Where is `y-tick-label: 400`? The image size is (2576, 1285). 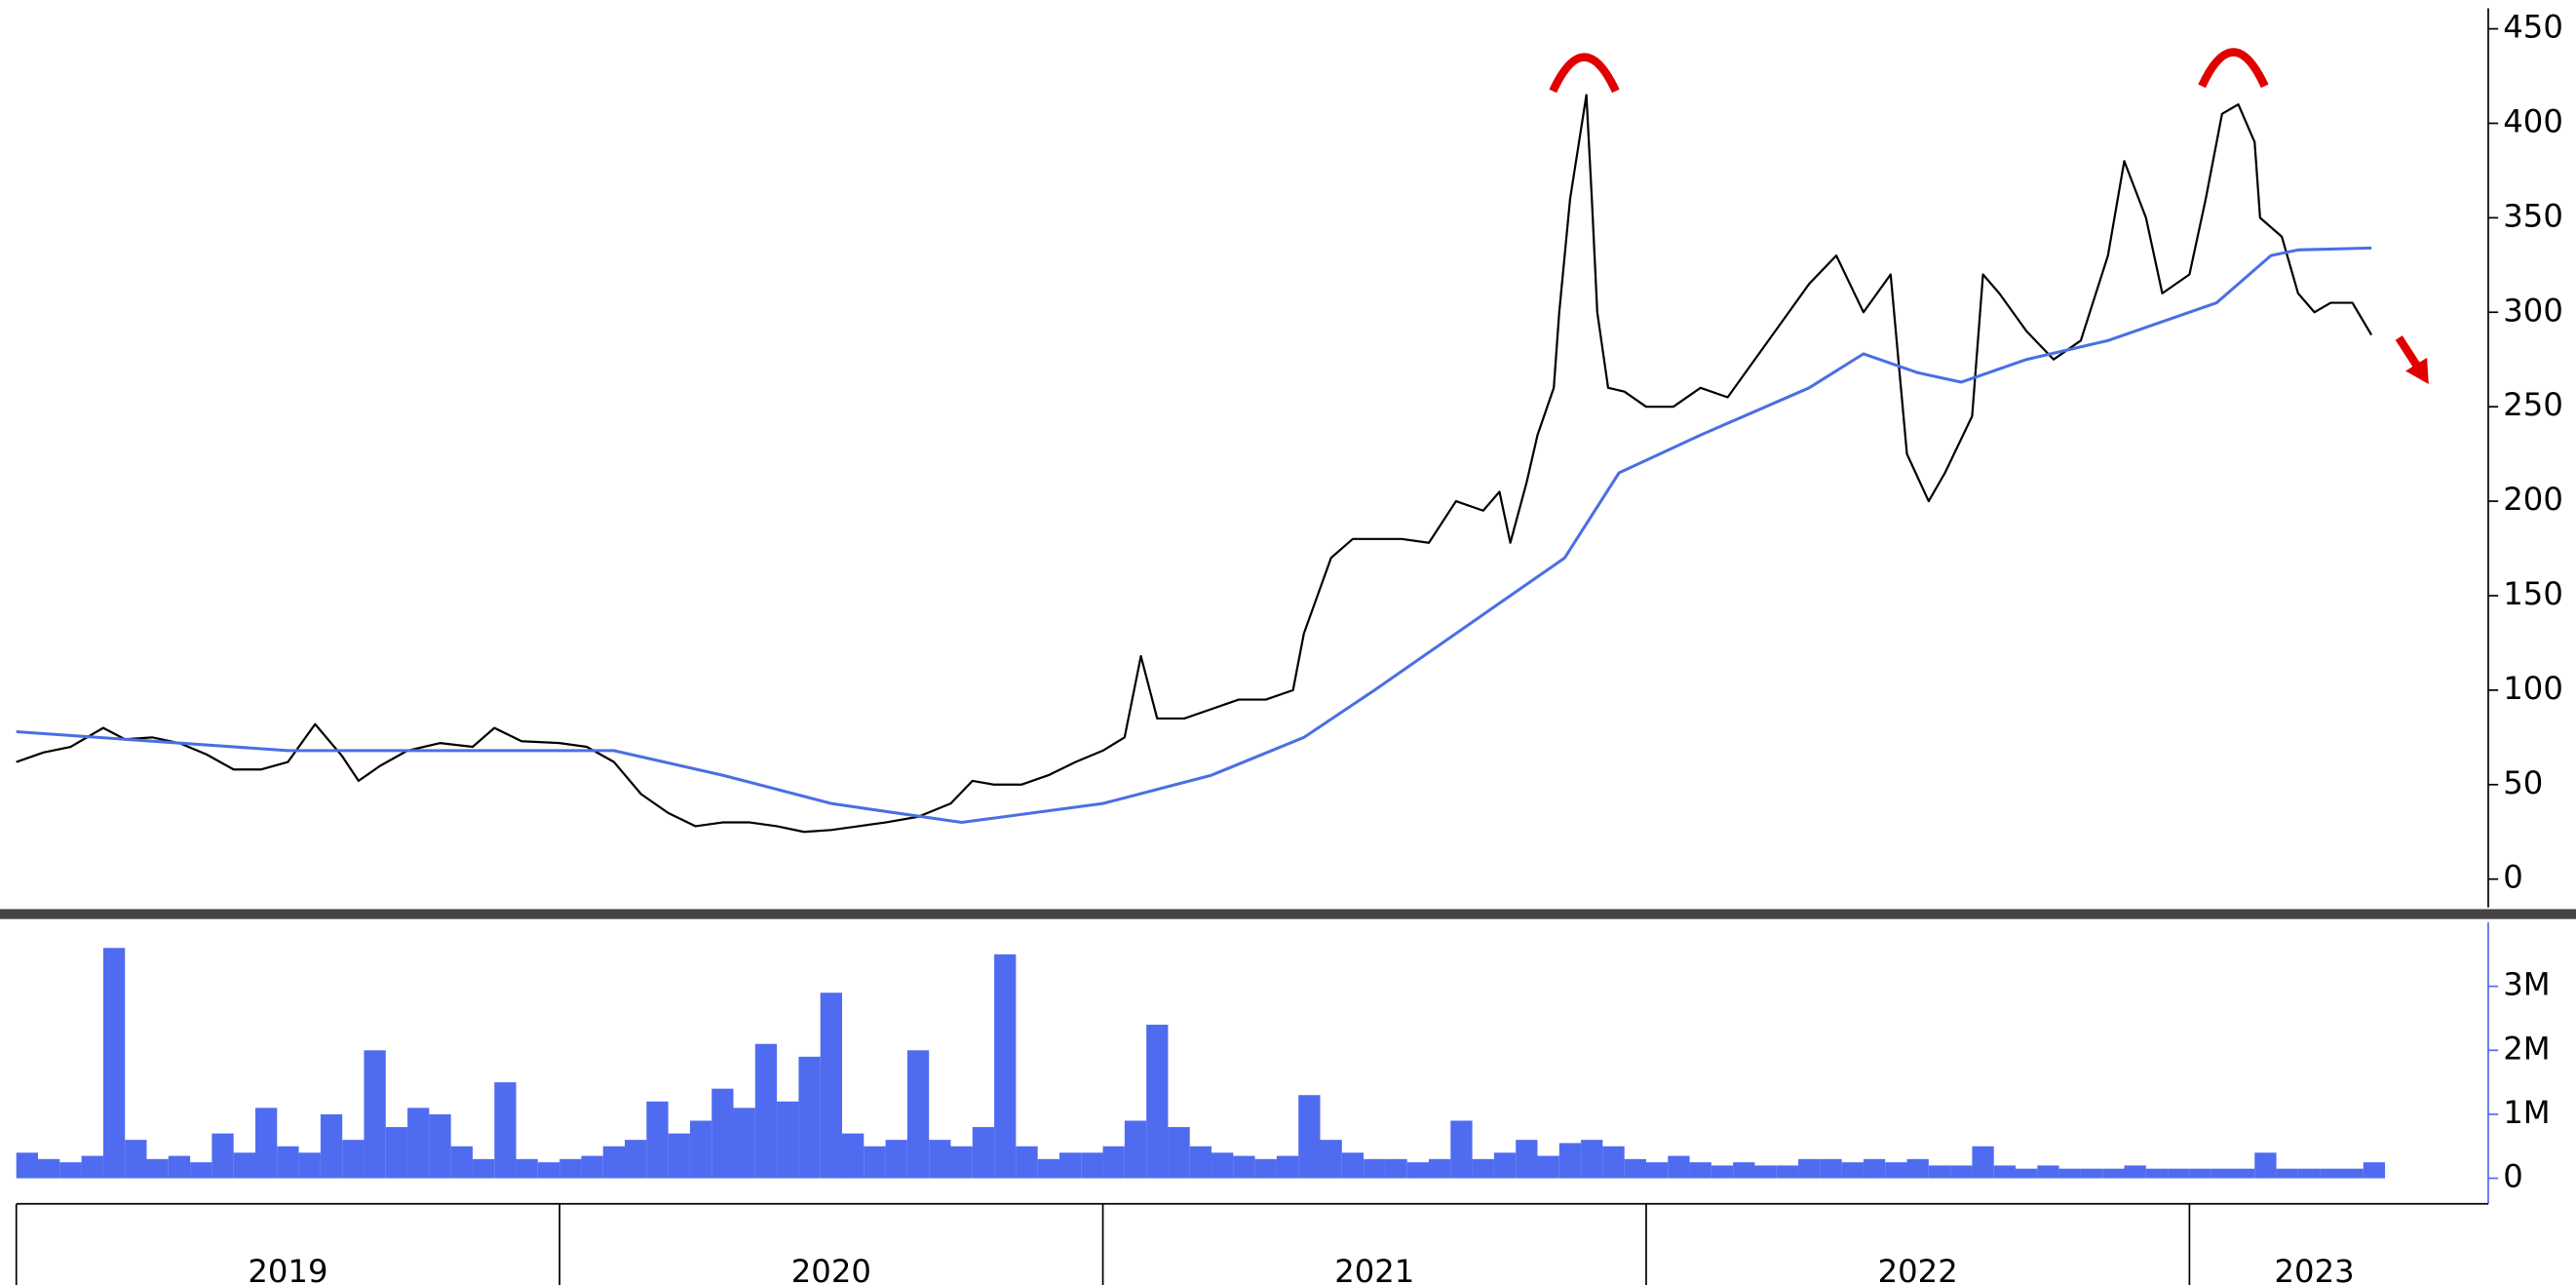
y-tick-label: 400 is located at coordinates (2533, 120).